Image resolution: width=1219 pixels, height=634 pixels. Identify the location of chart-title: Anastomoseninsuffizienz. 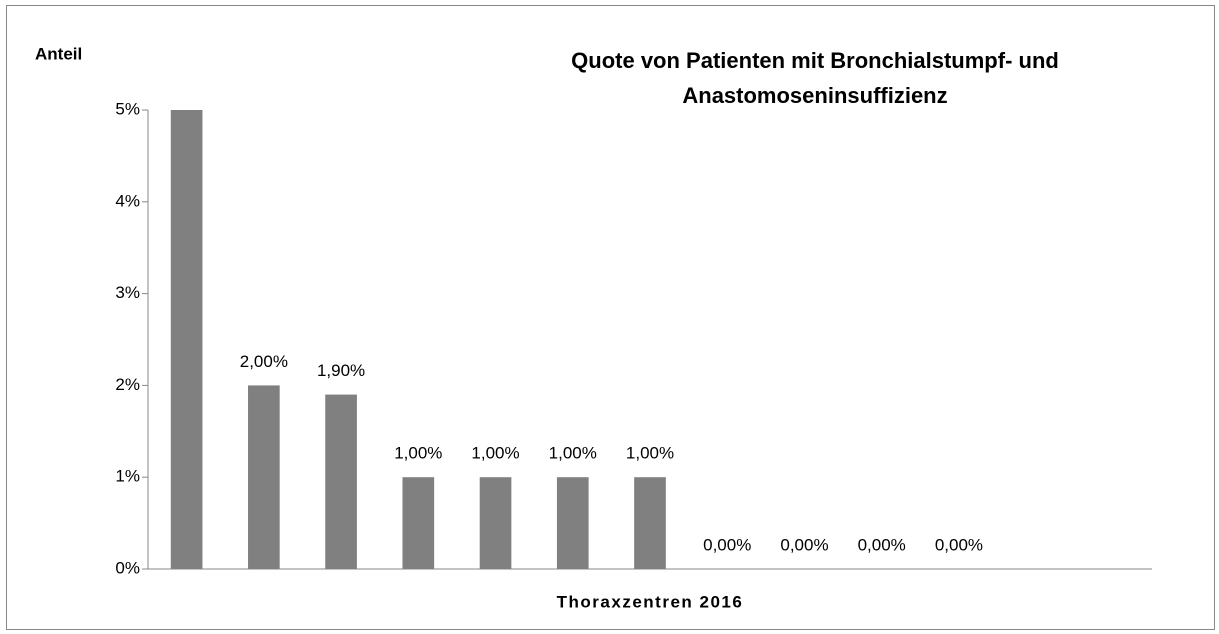
(814, 95).